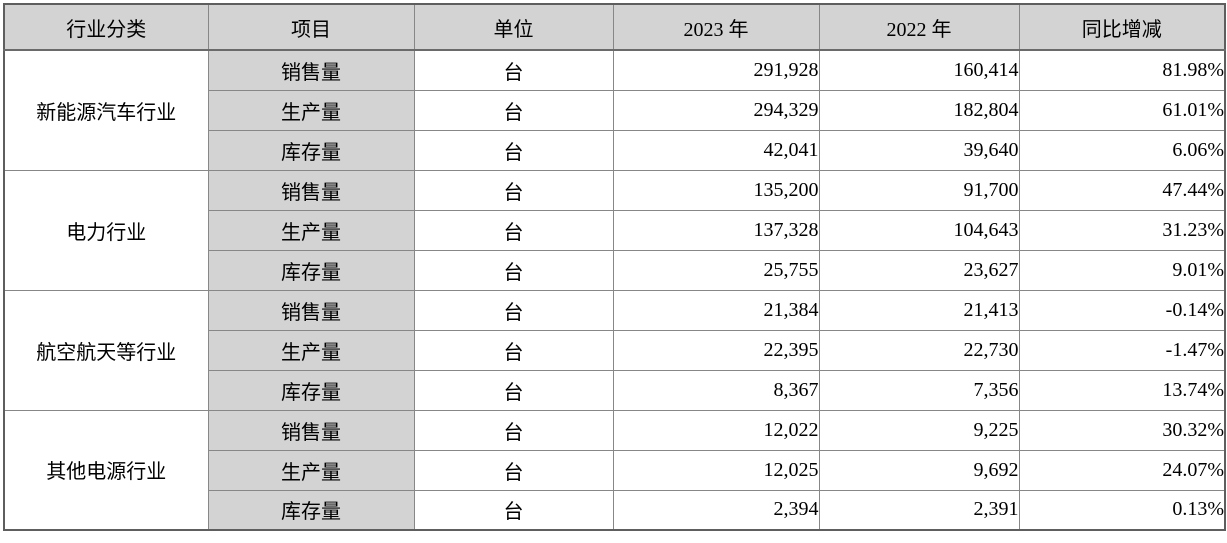  Describe the element at coordinates (1122, 150) in the screenshot. I see `yoy-change-cell: 6.06%` at that location.